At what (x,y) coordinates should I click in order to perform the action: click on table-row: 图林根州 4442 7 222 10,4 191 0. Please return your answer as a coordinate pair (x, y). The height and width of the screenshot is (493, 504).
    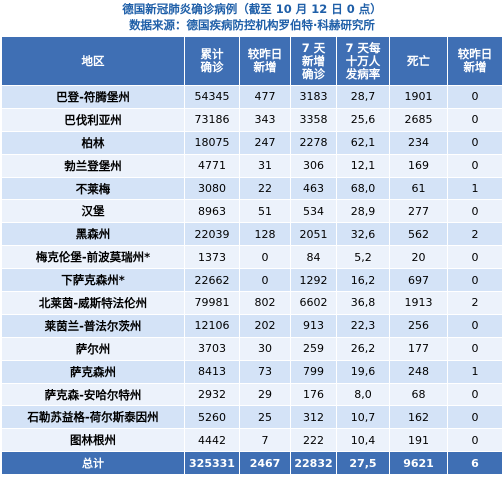
    Looking at the image, I should click on (252, 440).